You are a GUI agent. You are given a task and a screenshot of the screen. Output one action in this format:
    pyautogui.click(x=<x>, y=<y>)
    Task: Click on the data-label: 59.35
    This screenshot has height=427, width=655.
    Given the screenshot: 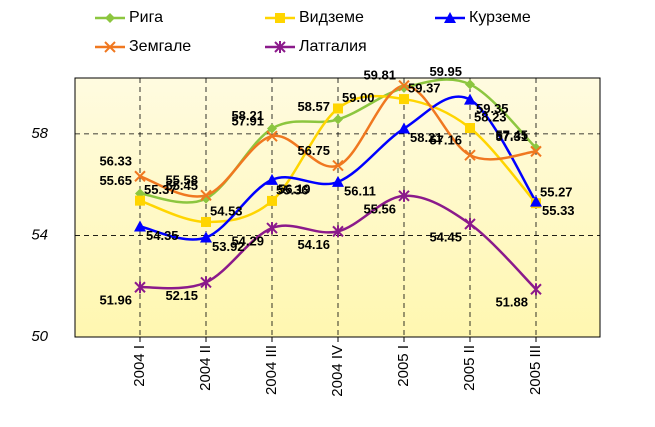 What is the action you would take?
    pyautogui.click(x=492, y=108)
    